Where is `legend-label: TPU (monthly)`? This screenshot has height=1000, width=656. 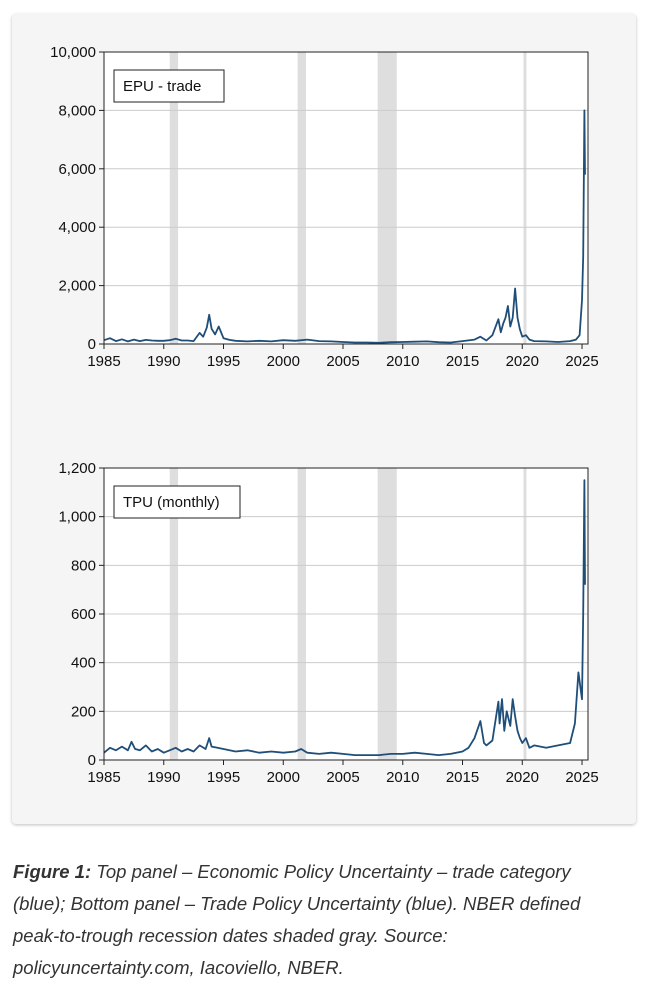
legend-label: TPU (monthly) is located at coordinates (171, 502).